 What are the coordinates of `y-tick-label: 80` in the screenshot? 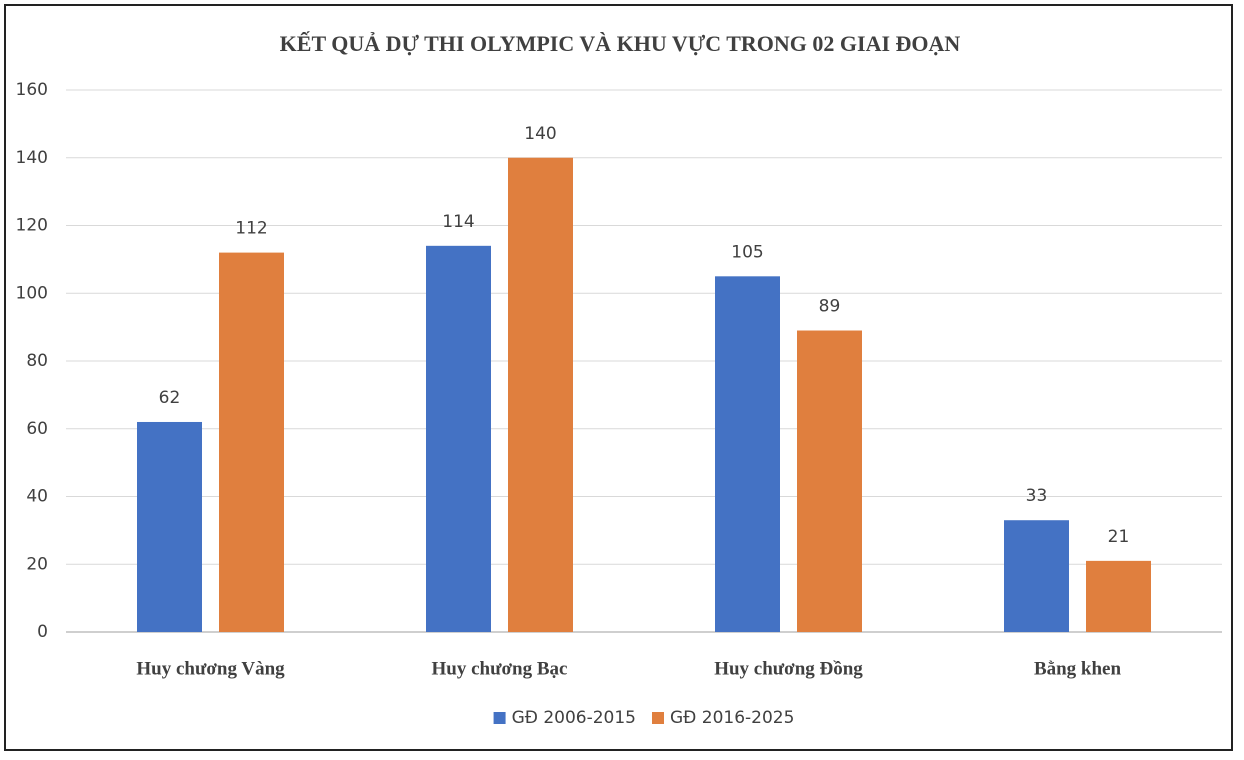 It's located at (37, 361).